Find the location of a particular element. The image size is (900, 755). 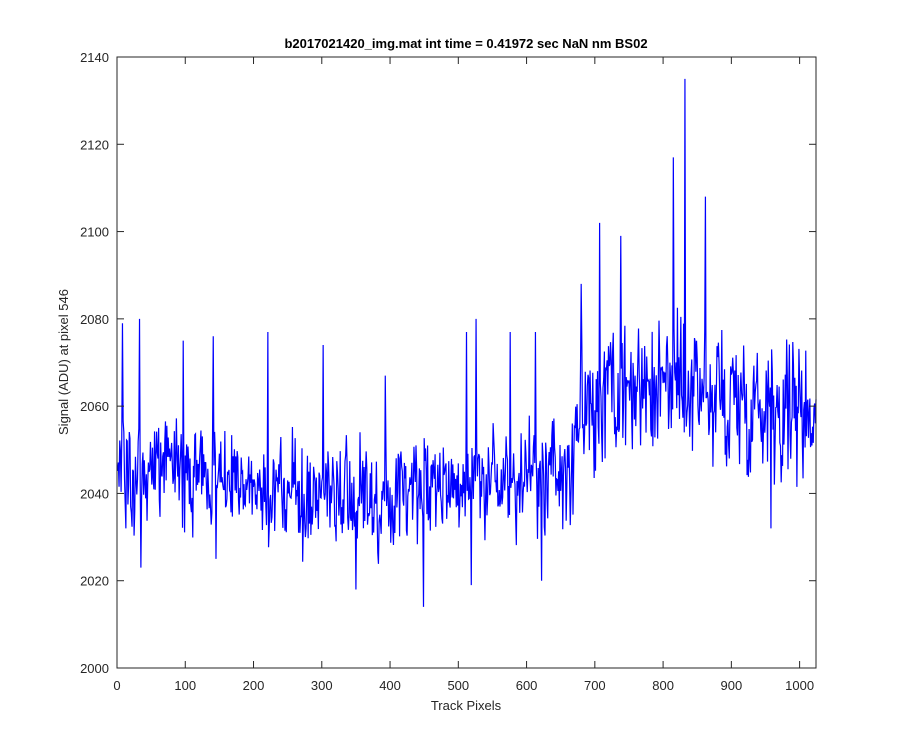

y-tick-label: 2140 is located at coordinates (94, 57).